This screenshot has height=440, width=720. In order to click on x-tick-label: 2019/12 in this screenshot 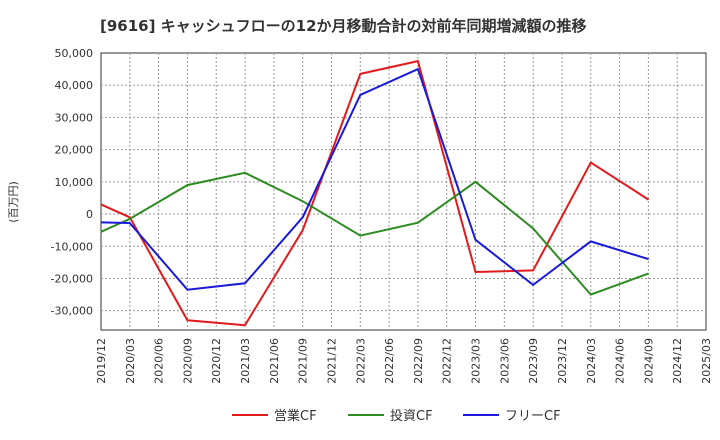, I will do `click(101, 361)`.